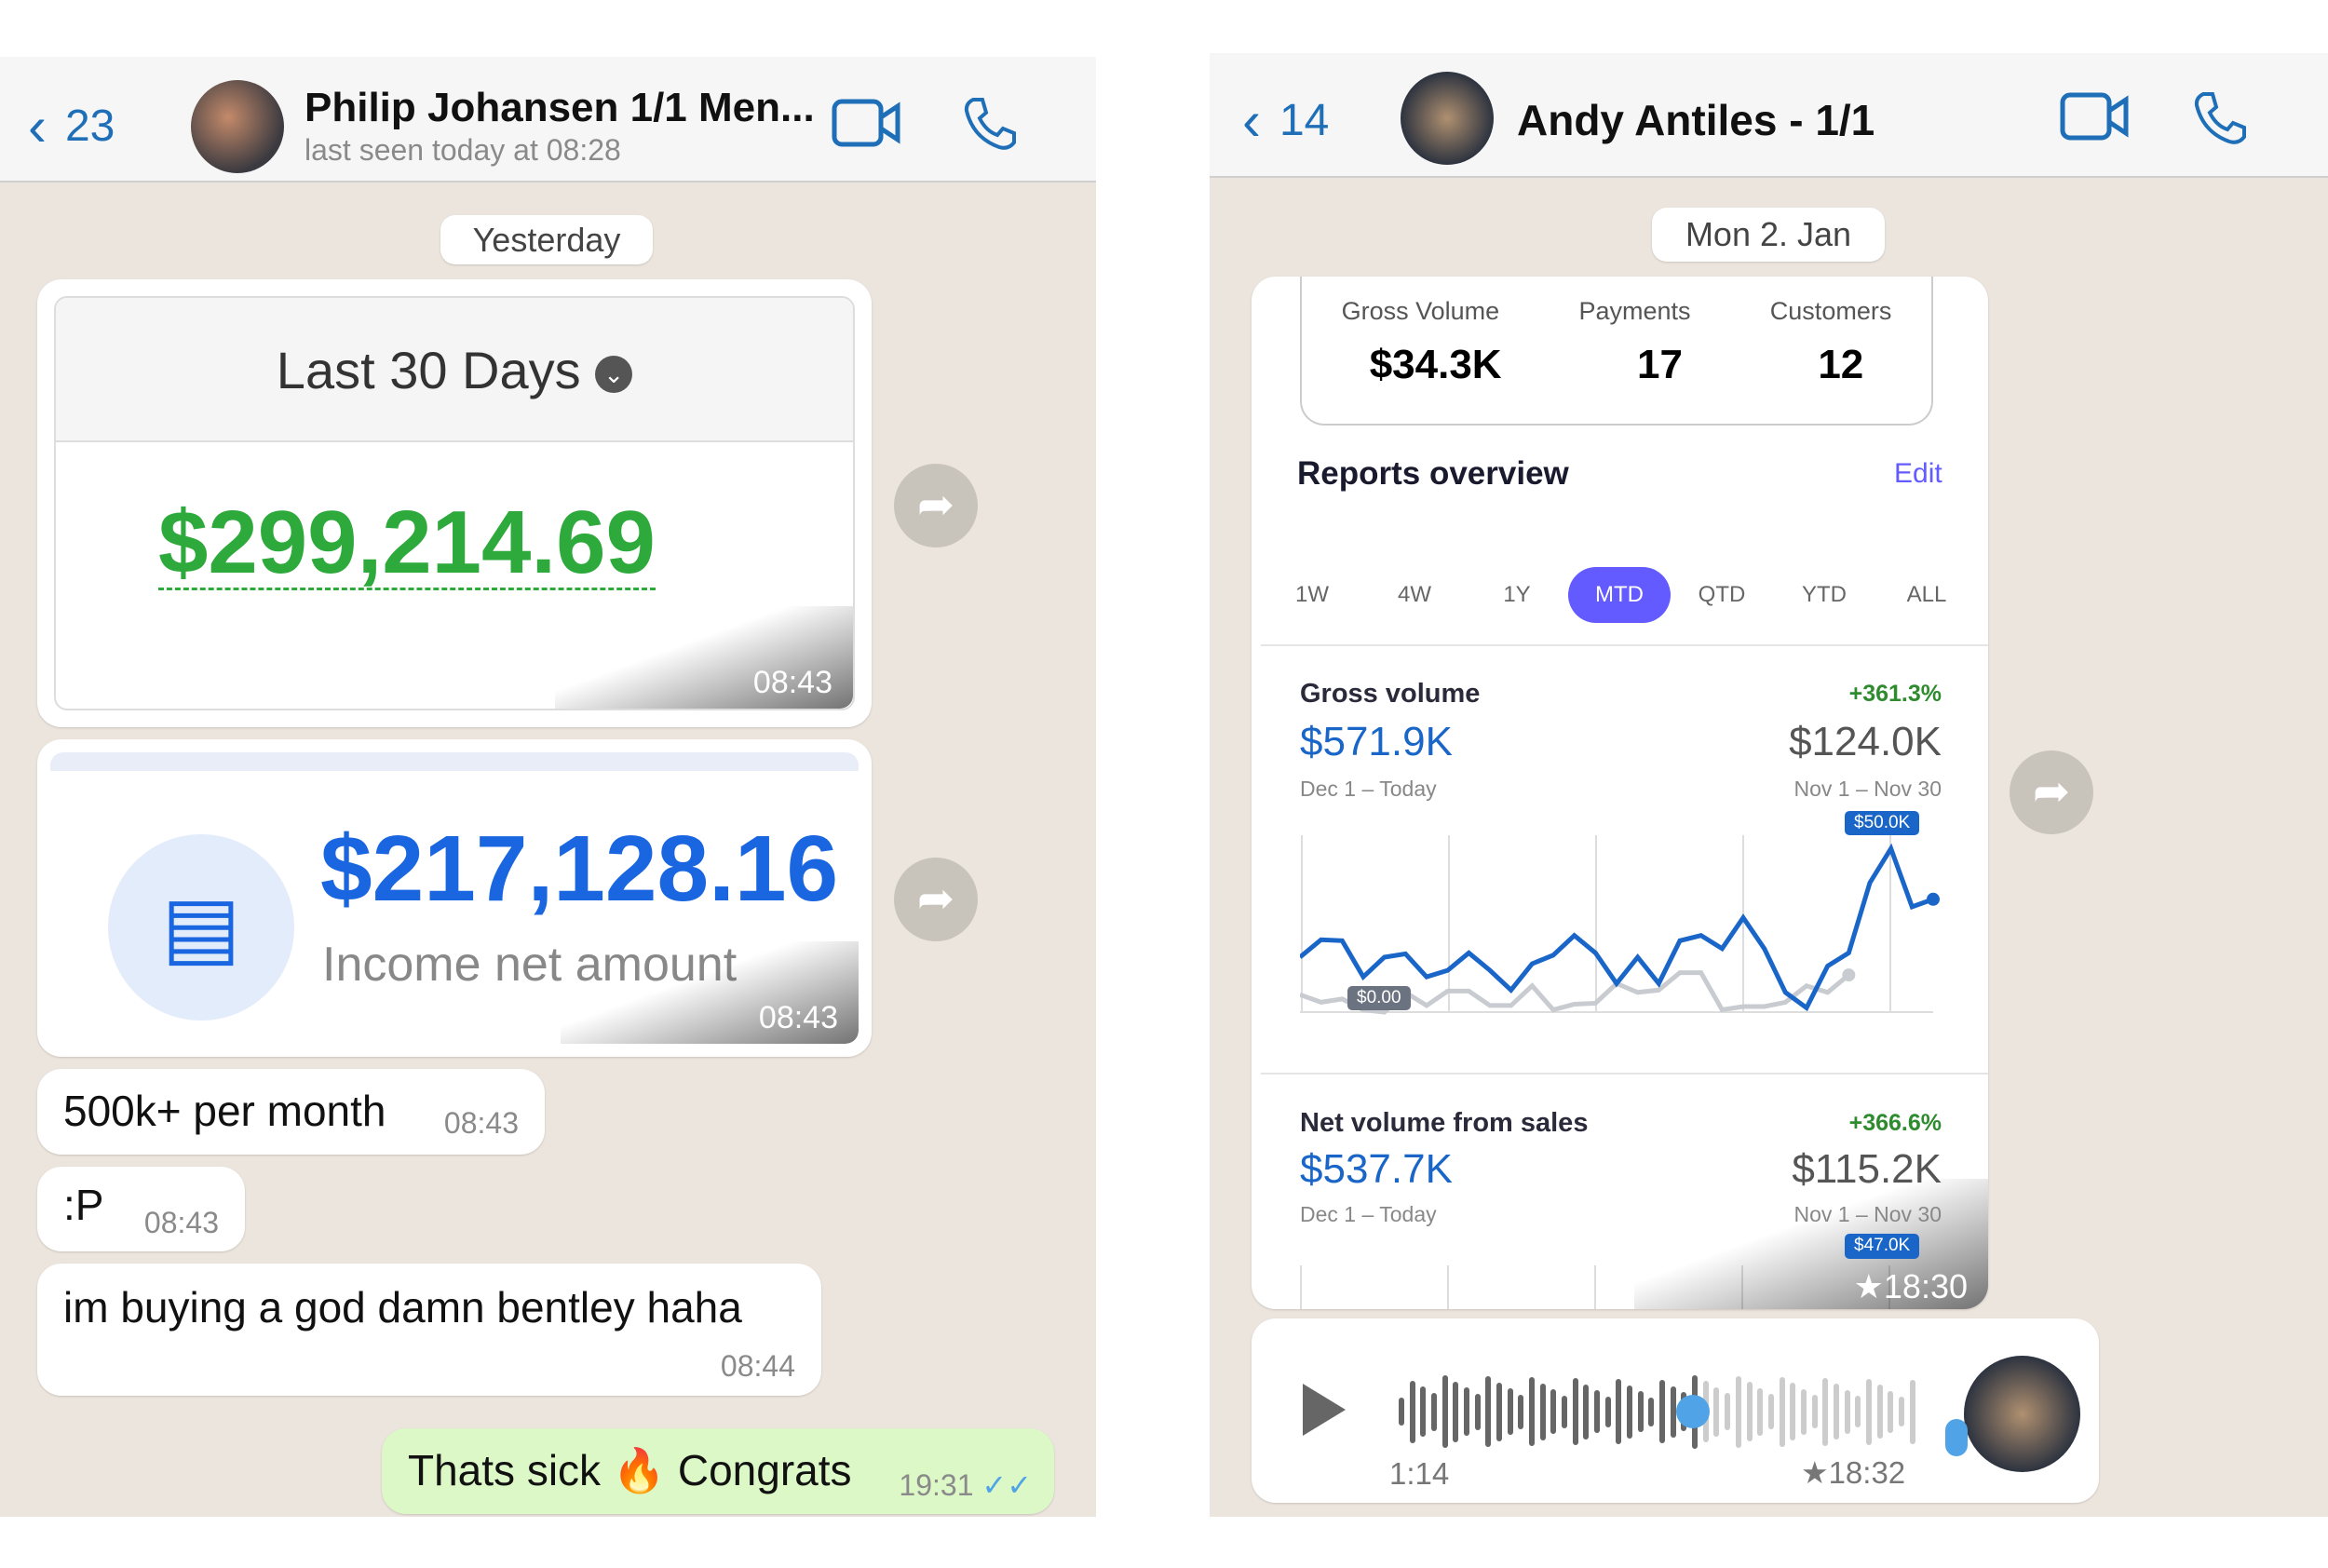  I want to click on time-text: 19:31, so click(936, 1485).